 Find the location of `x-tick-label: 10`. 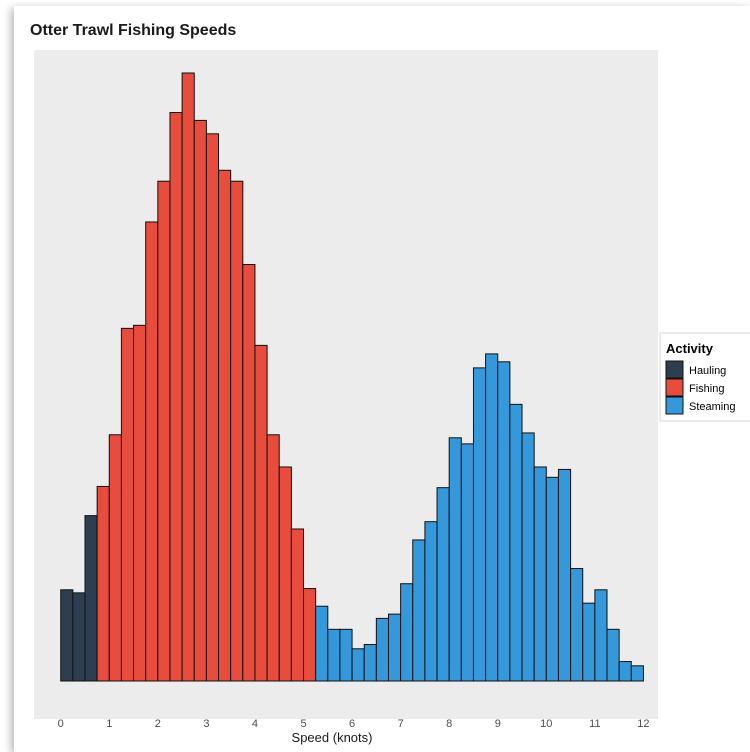

x-tick-label: 10 is located at coordinates (546, 724).